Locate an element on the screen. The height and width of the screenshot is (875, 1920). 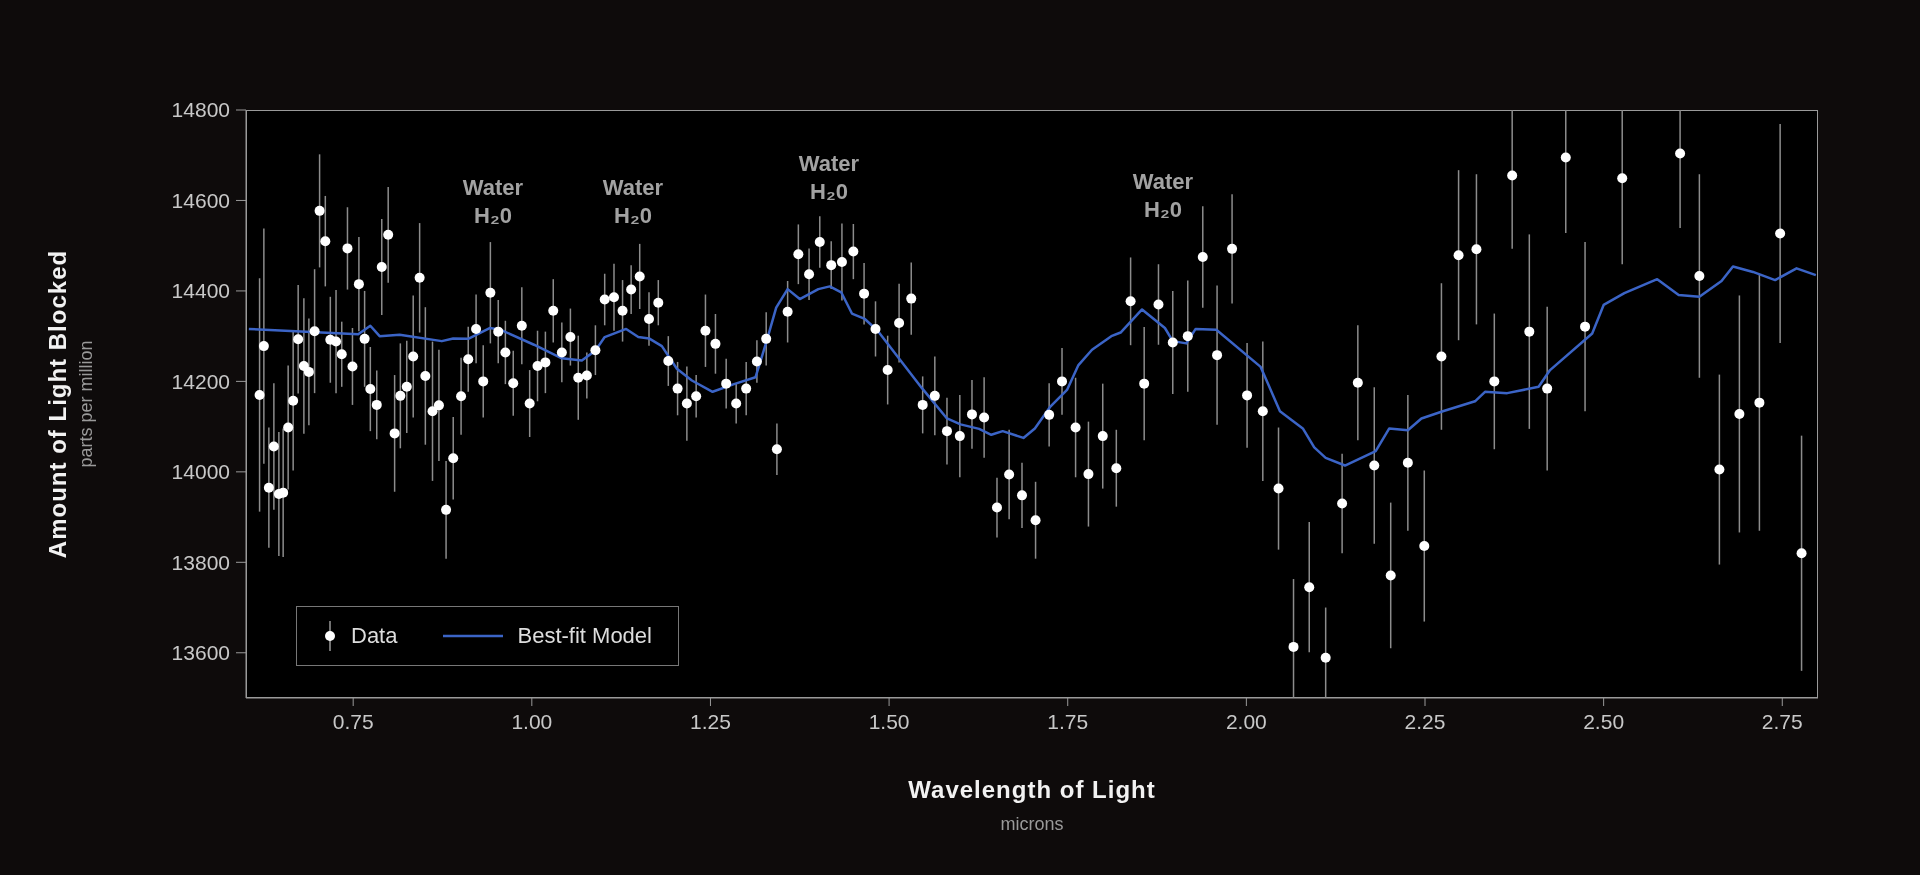
x-tick-label: 0.75 is located at coordinates (353, 721).